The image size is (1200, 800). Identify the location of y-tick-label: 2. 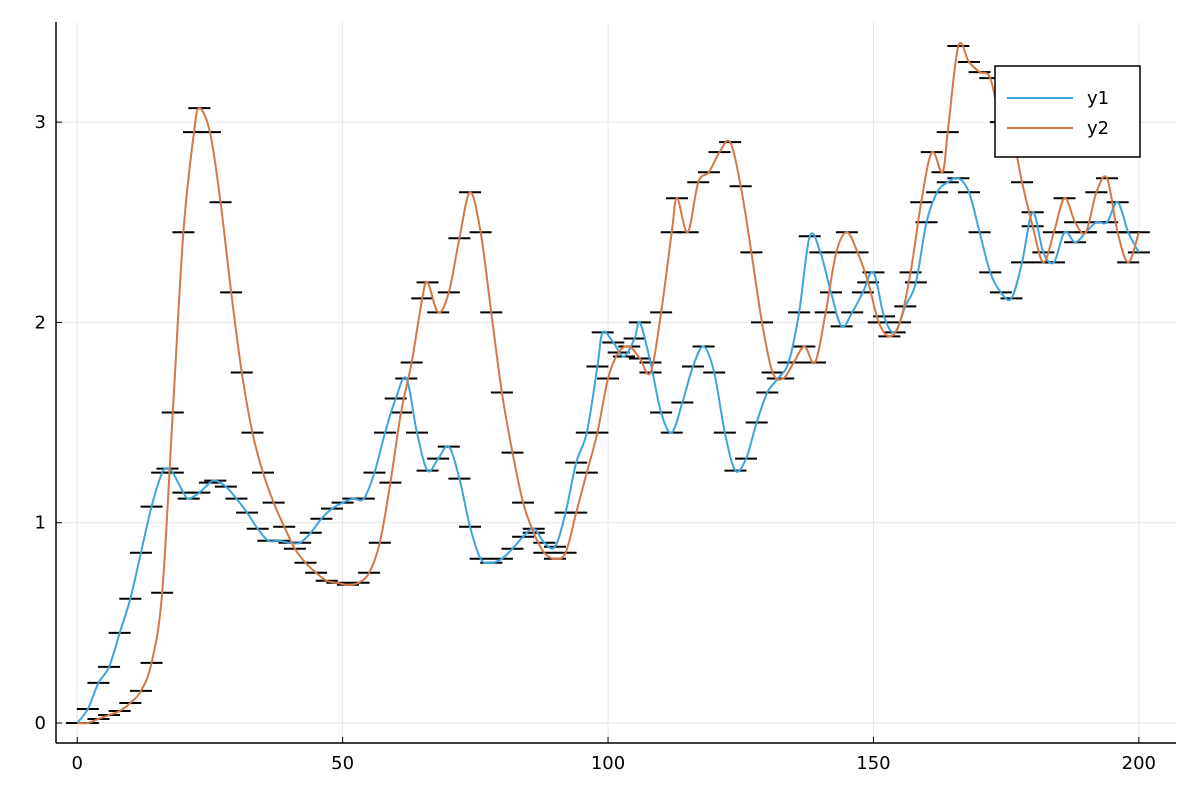
(40, 322).